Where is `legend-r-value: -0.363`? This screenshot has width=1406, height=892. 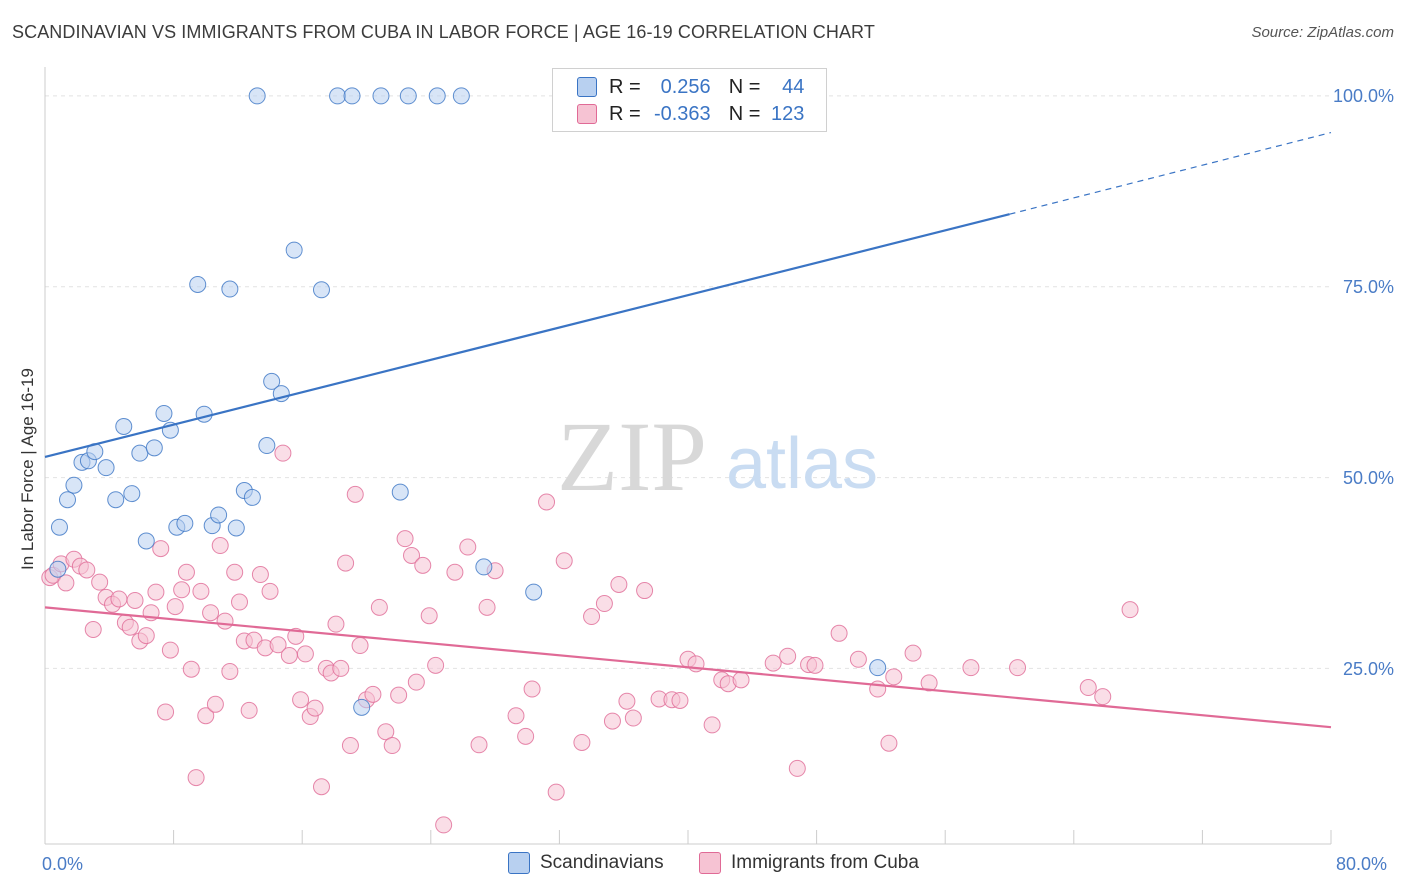 legend-r-value: -0.363 is located at coordinates (682, 113).